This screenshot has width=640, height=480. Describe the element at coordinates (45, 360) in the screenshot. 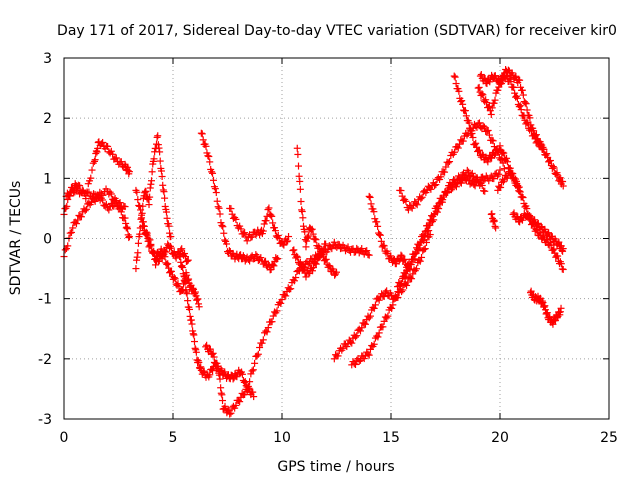

I see `y-tick-label: -2` at that location.